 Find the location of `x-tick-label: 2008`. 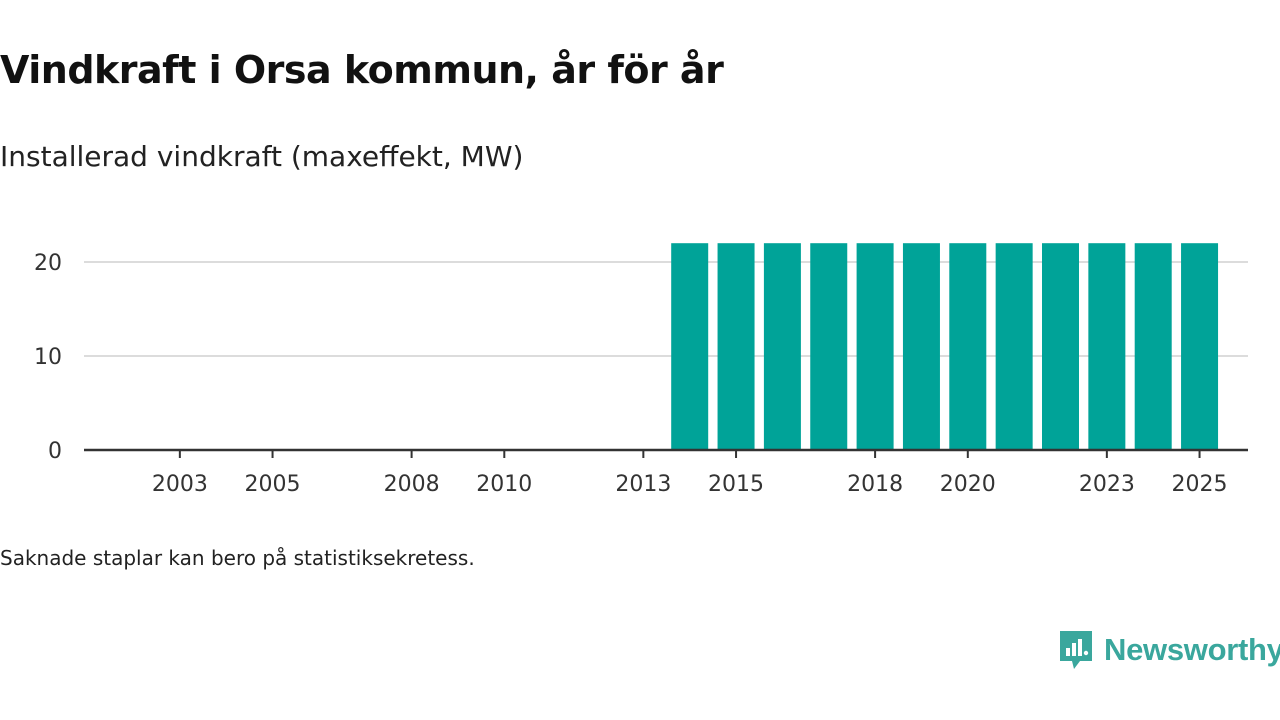

x-tick-label: 2008 is located at coordinates (412, 484).